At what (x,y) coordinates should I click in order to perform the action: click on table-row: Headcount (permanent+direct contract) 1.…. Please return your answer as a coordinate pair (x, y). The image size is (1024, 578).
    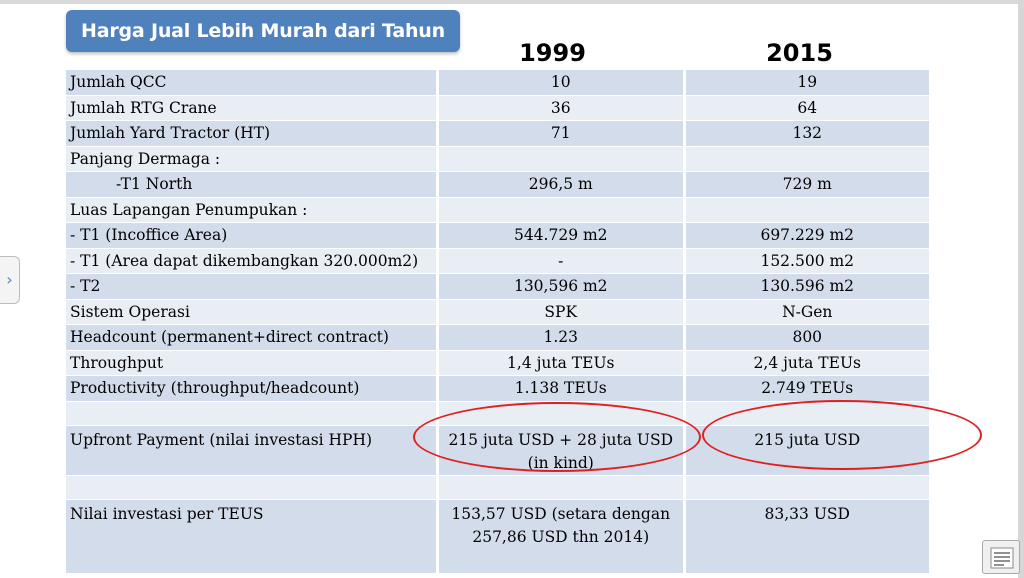
    Looking at the image, I should click on (499, 338).